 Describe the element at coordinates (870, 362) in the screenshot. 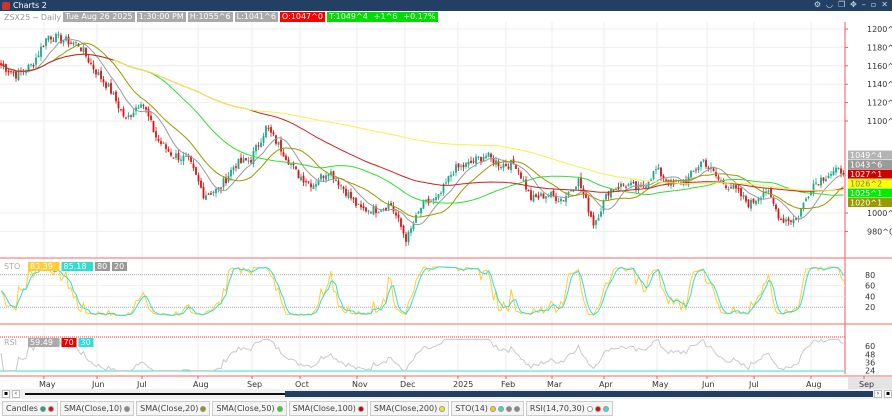

I see `rsi-tick-label: 36` at that location.